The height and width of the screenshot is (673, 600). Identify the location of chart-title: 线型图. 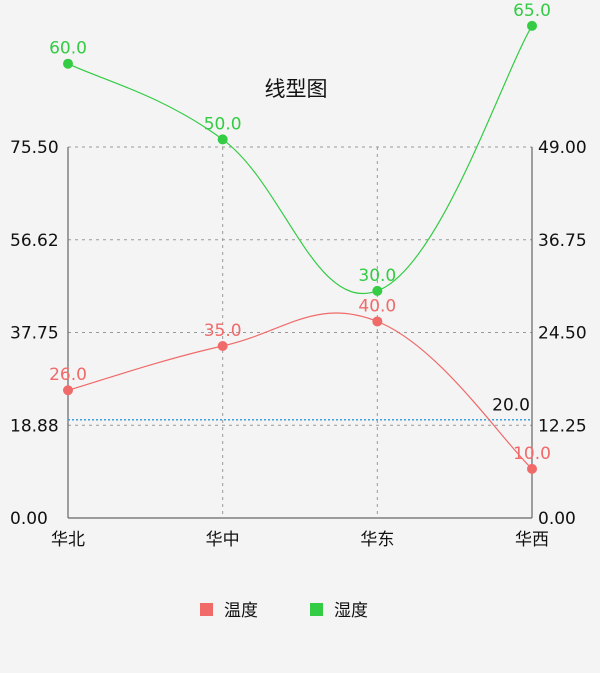
(296, 89).